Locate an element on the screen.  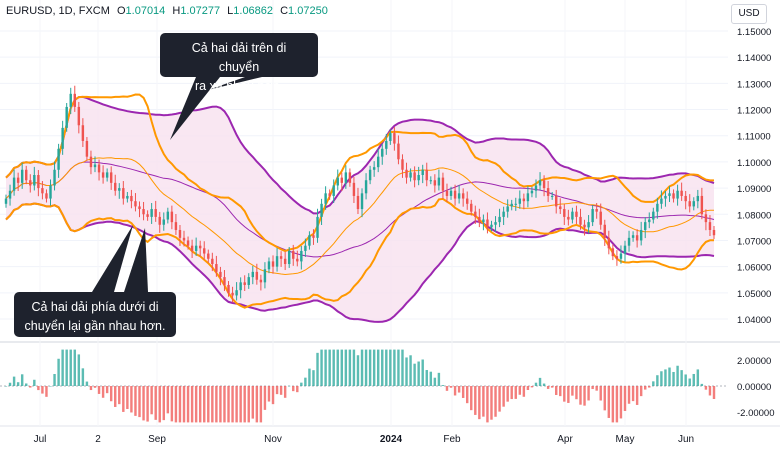
price-tick-label: 1.08000 is located at coordinates (754, 215).